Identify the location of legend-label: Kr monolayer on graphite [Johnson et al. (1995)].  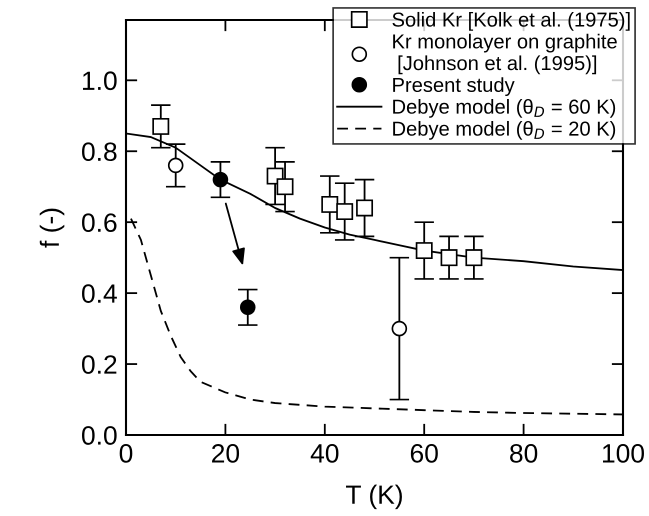
(505, 54).